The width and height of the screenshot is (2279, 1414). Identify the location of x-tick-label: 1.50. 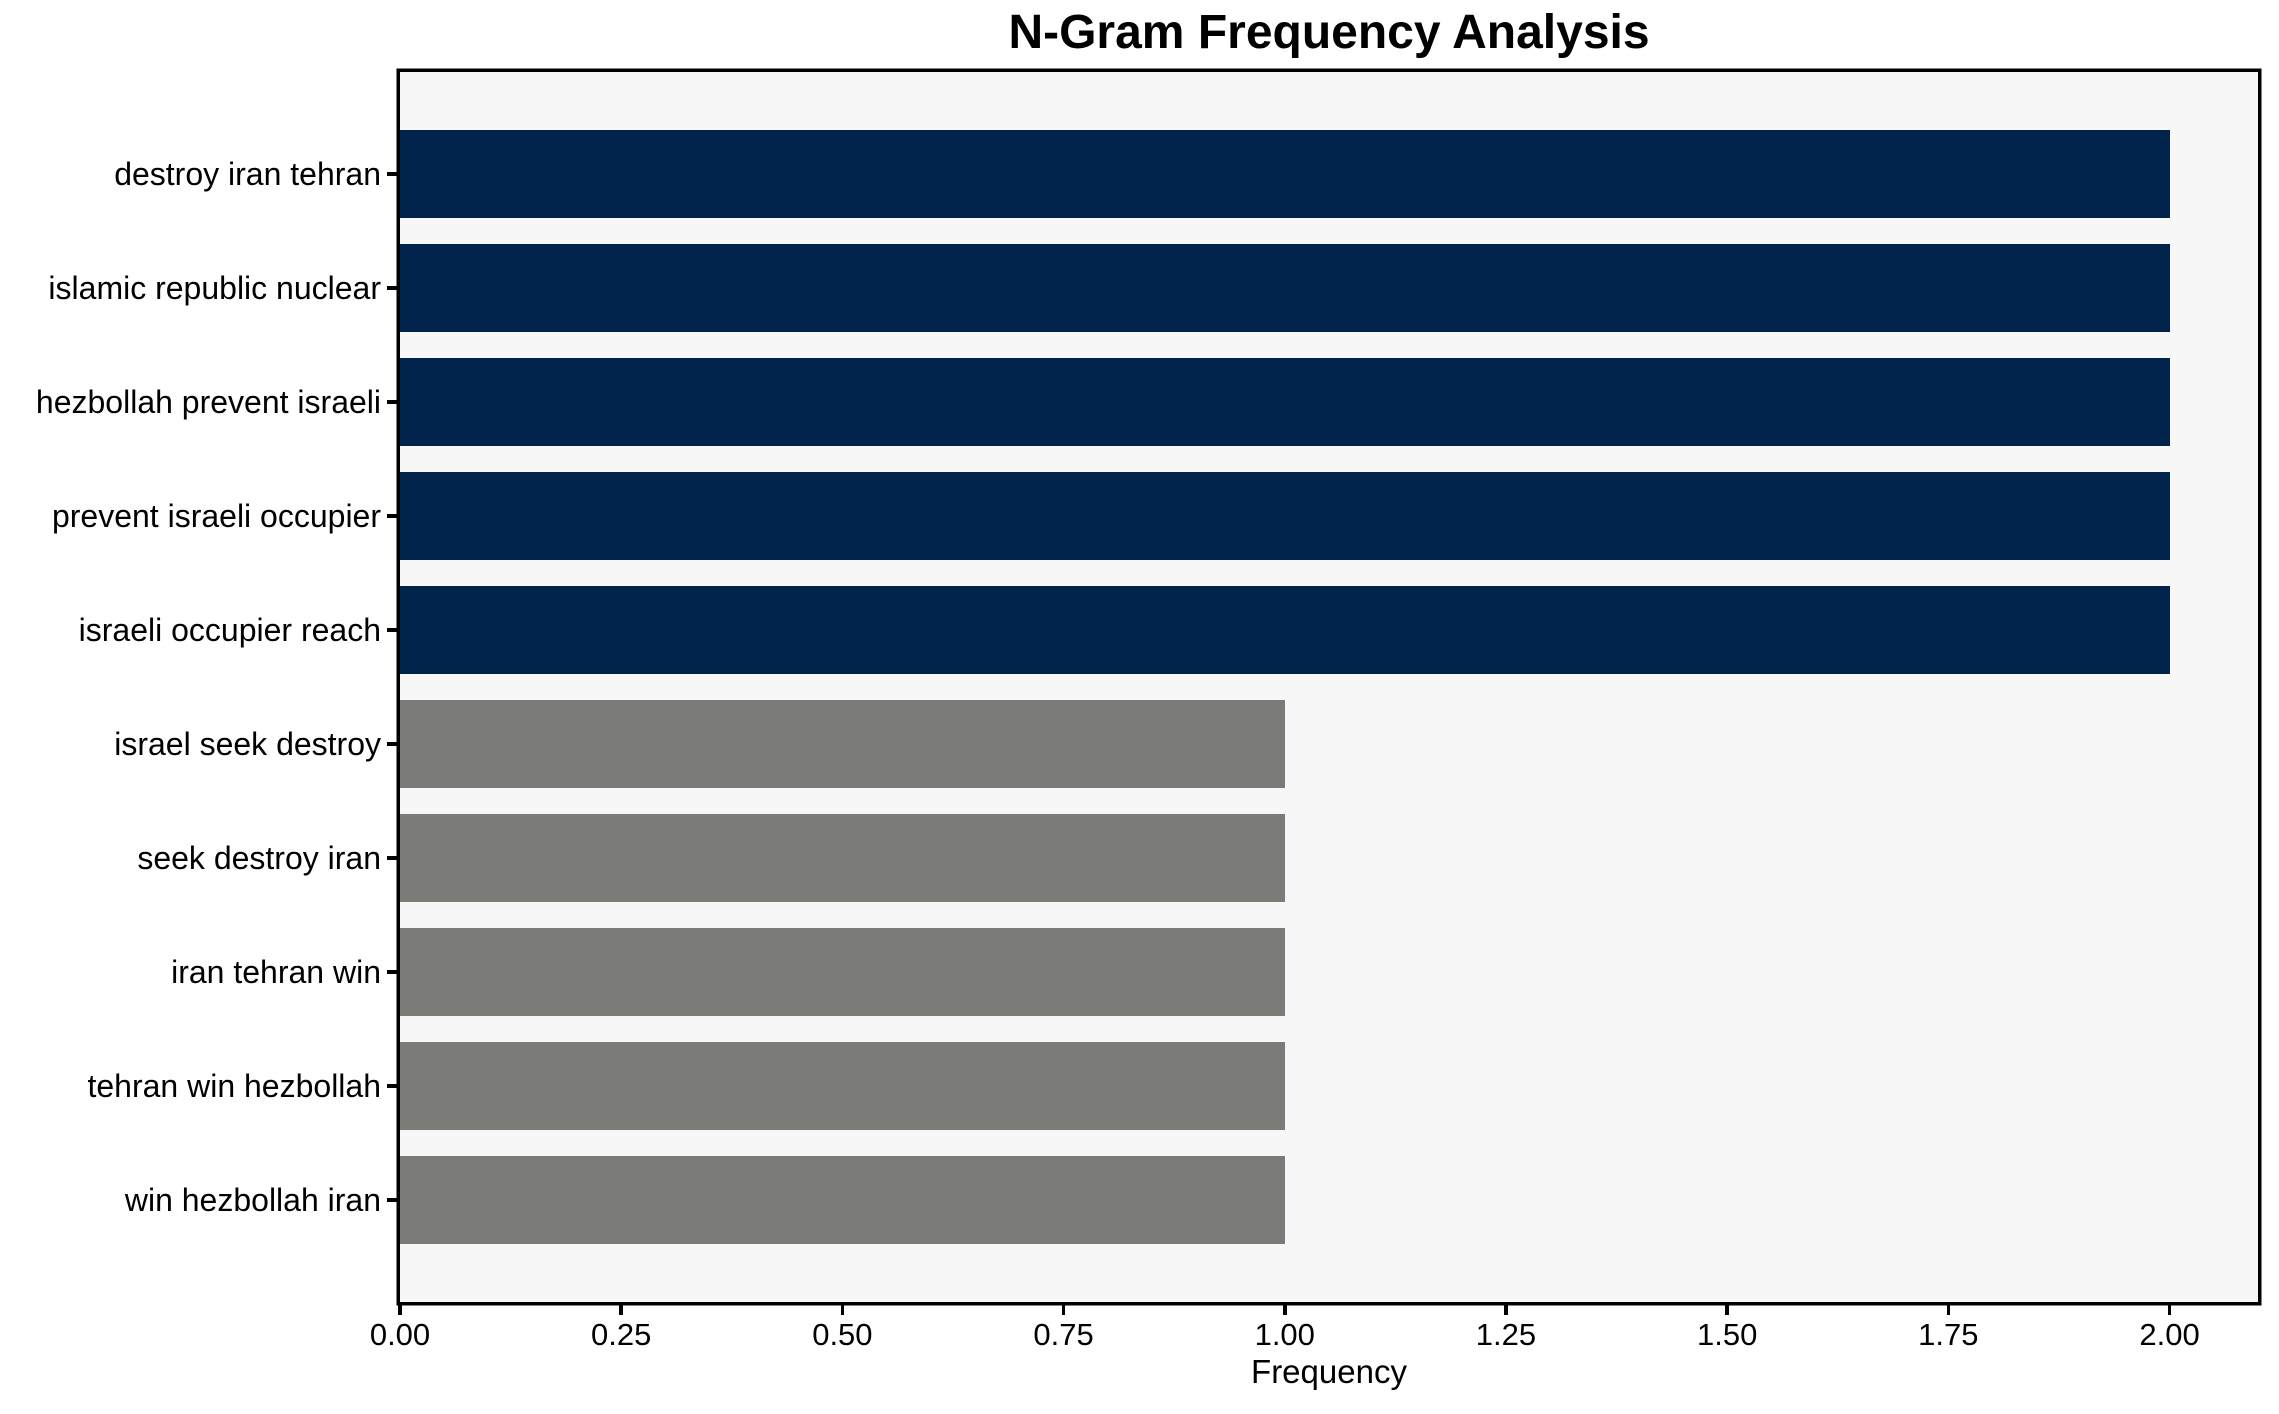
(1727, 1334).